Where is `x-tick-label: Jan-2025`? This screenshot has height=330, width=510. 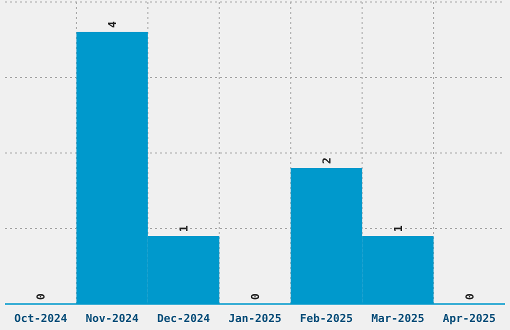 x-tick-label: Jan-2025 is located at coordinates (255, 318).